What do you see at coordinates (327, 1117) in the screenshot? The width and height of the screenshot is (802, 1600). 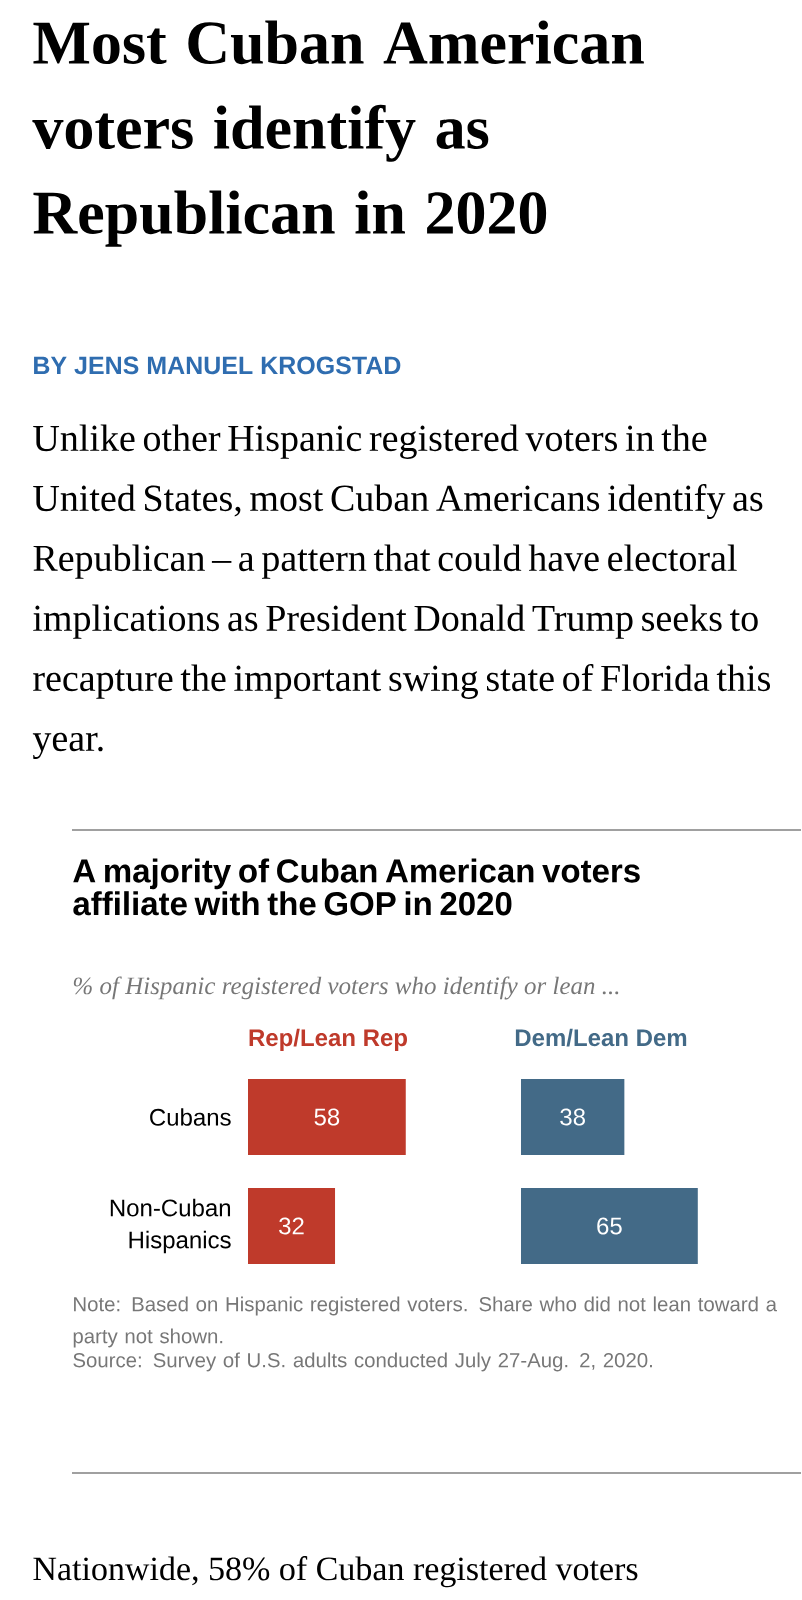 I see `data-label: 58` at bounding box center [327, 1117].